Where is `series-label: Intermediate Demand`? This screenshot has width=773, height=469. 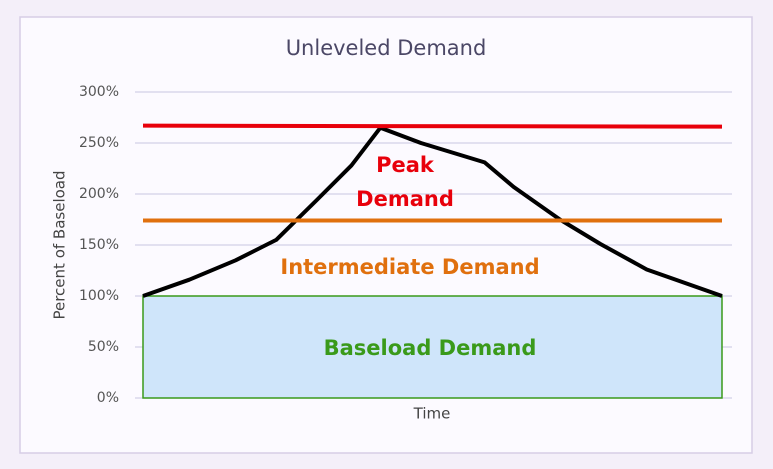 series-label: Intermediate Demand is located at coordinates (410, 267).